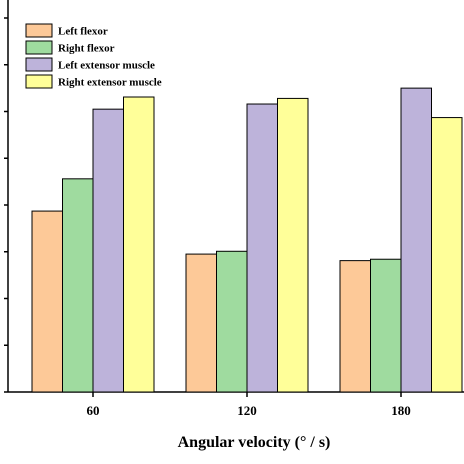  I want to click on x-tick-label-60: 60, so click(93, 410).